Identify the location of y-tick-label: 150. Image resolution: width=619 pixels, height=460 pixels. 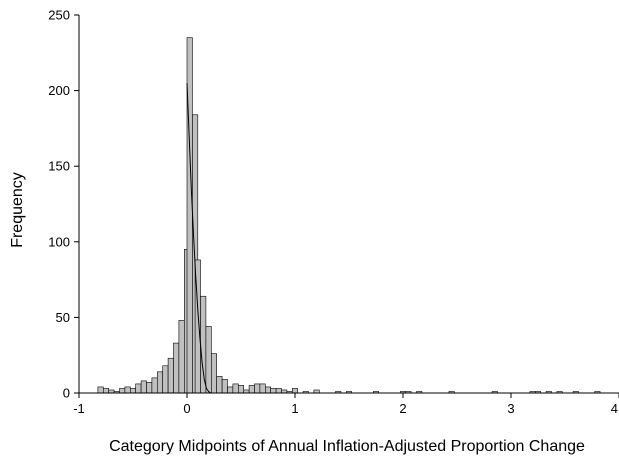
(59, 166).